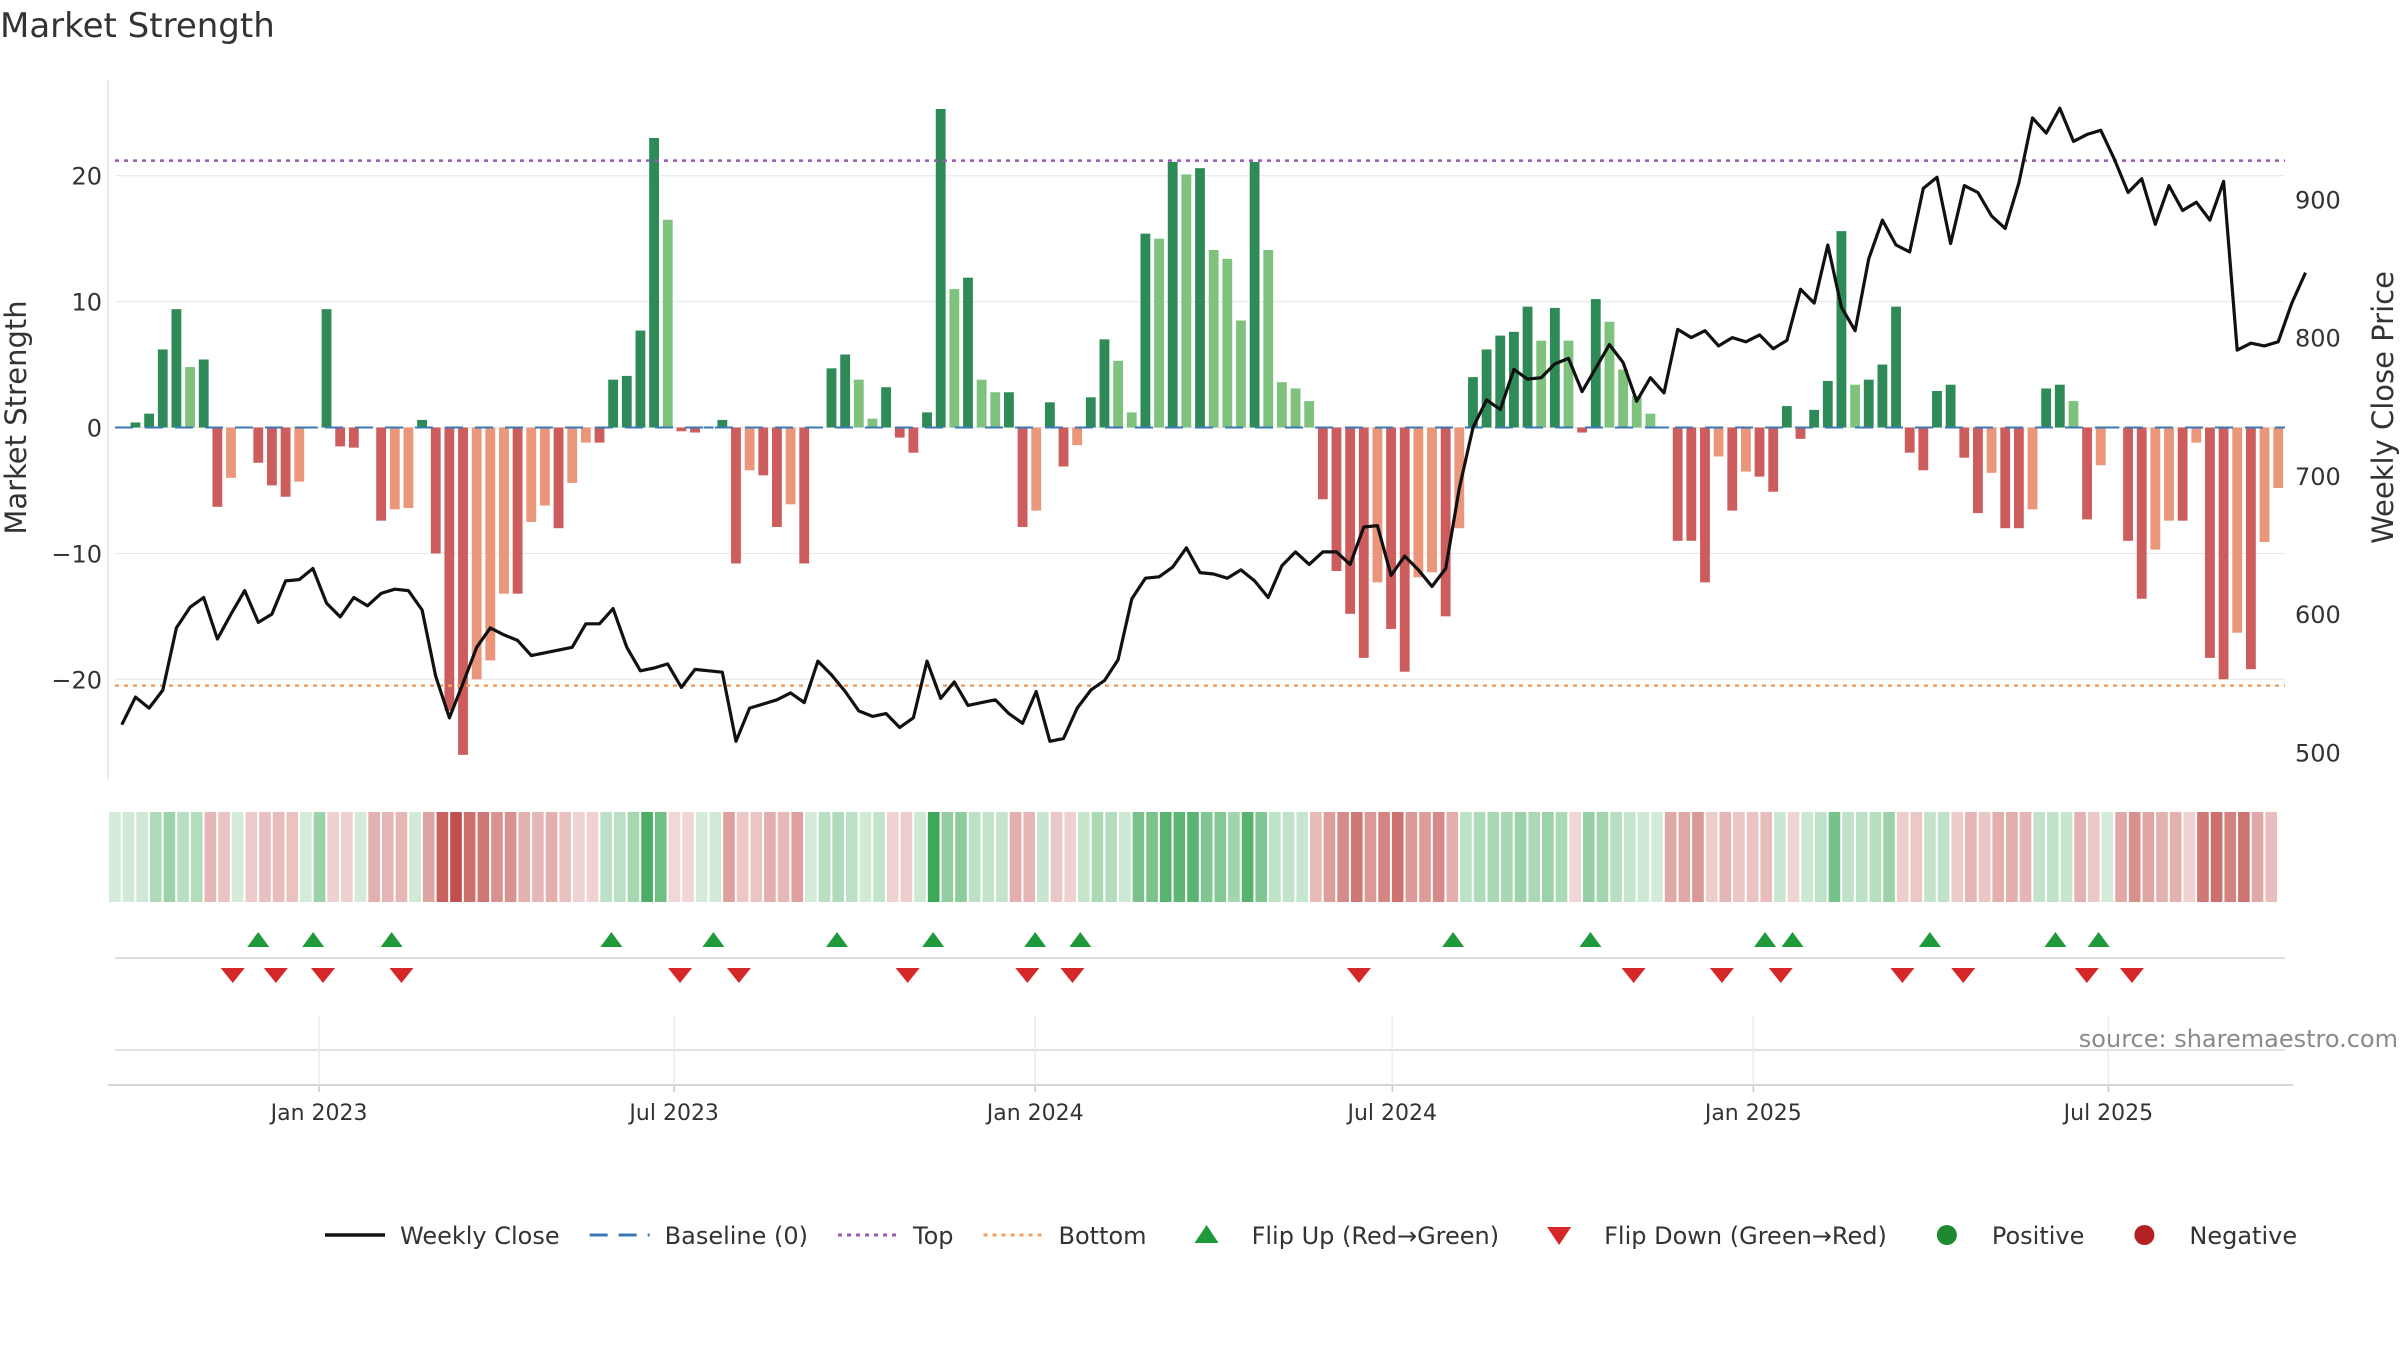 This screenshot has width=2400, height=1350. I want to click on legend-item: Bottom, so click(1065, 1236).